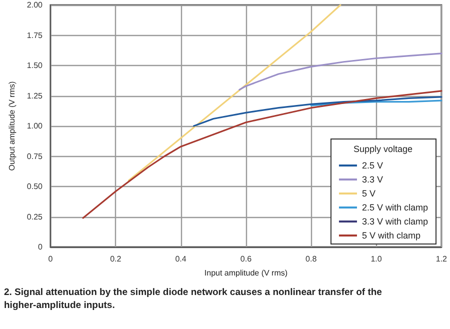 The image size is (450, 329). I want to click on y-tick-label: 1.50, so click(35, 65).